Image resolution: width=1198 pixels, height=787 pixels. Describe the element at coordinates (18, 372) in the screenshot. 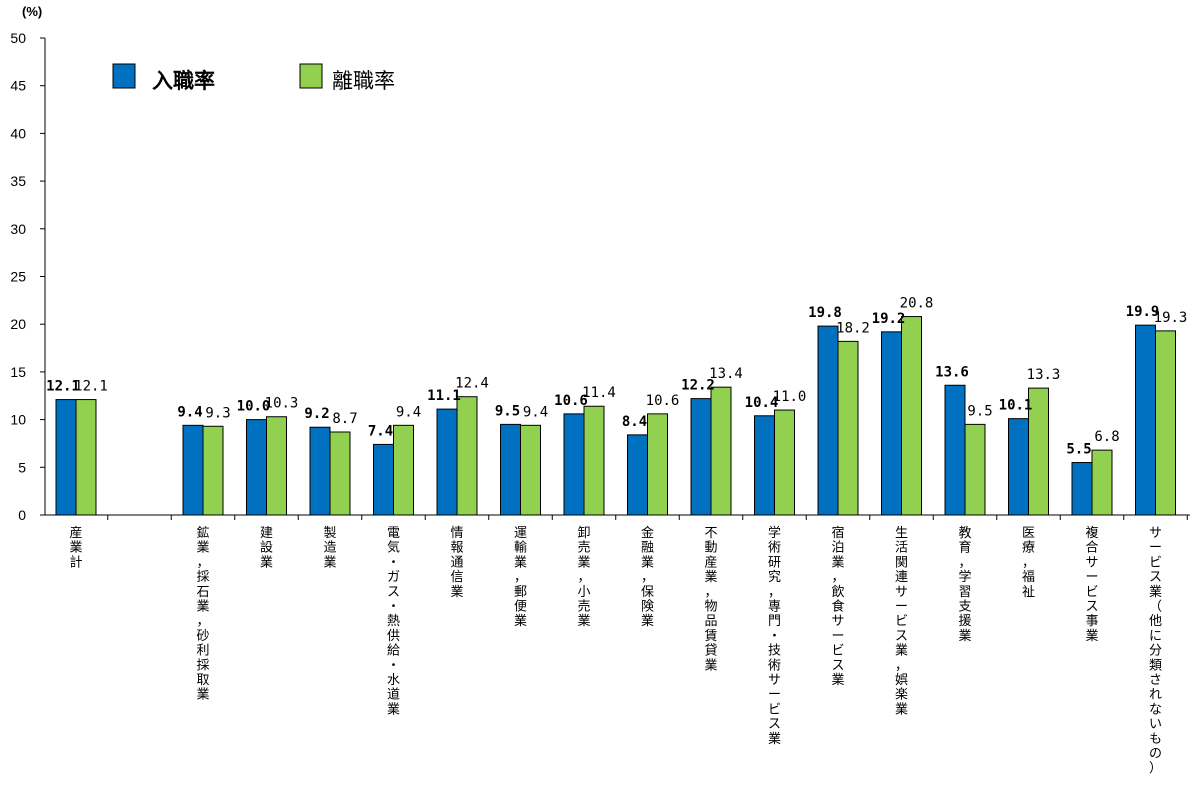

I see `y-tick-label: 15` at that location.